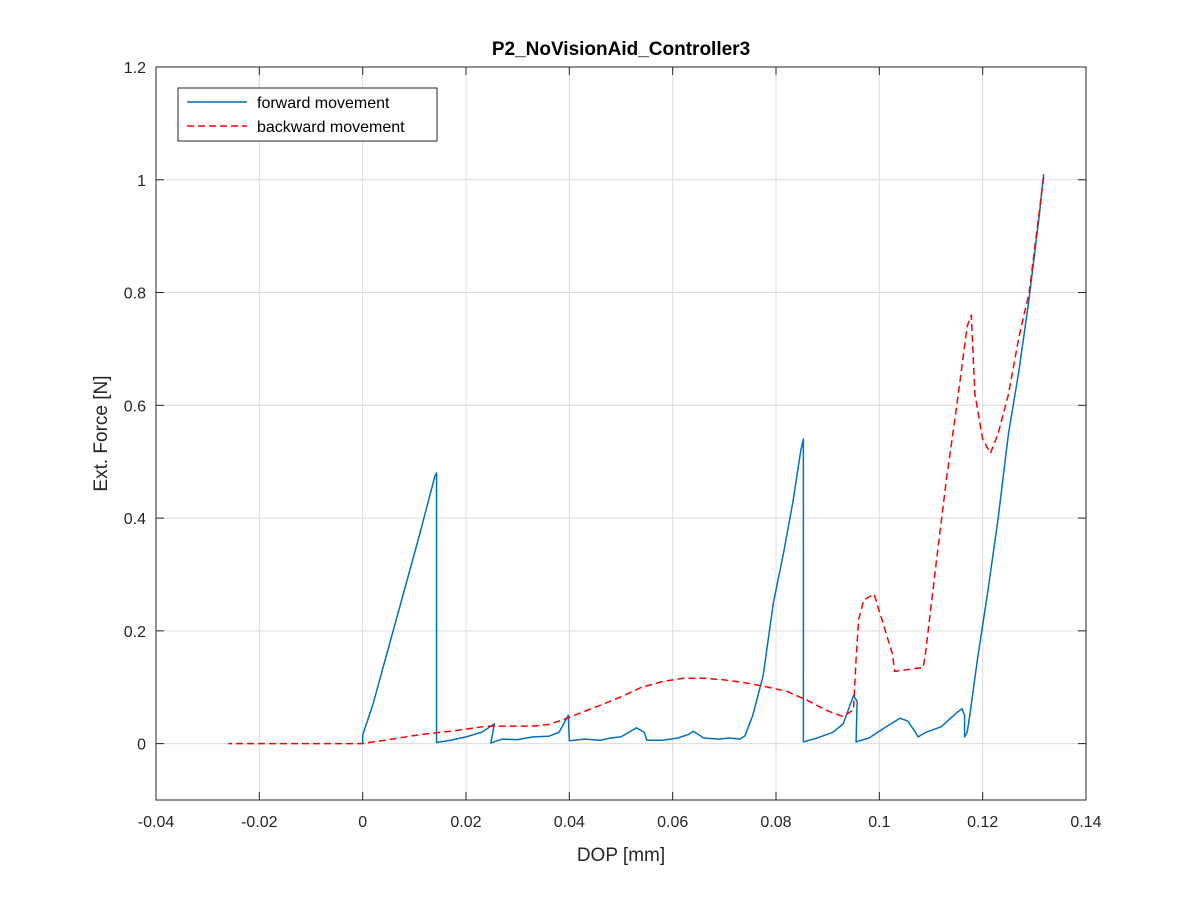  I want to click on y-tick-label: 0.6, so click(135, 406).